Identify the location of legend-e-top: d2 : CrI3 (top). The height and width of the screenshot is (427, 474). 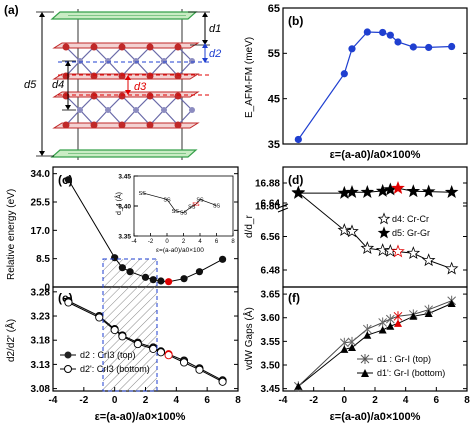
(108, 355).